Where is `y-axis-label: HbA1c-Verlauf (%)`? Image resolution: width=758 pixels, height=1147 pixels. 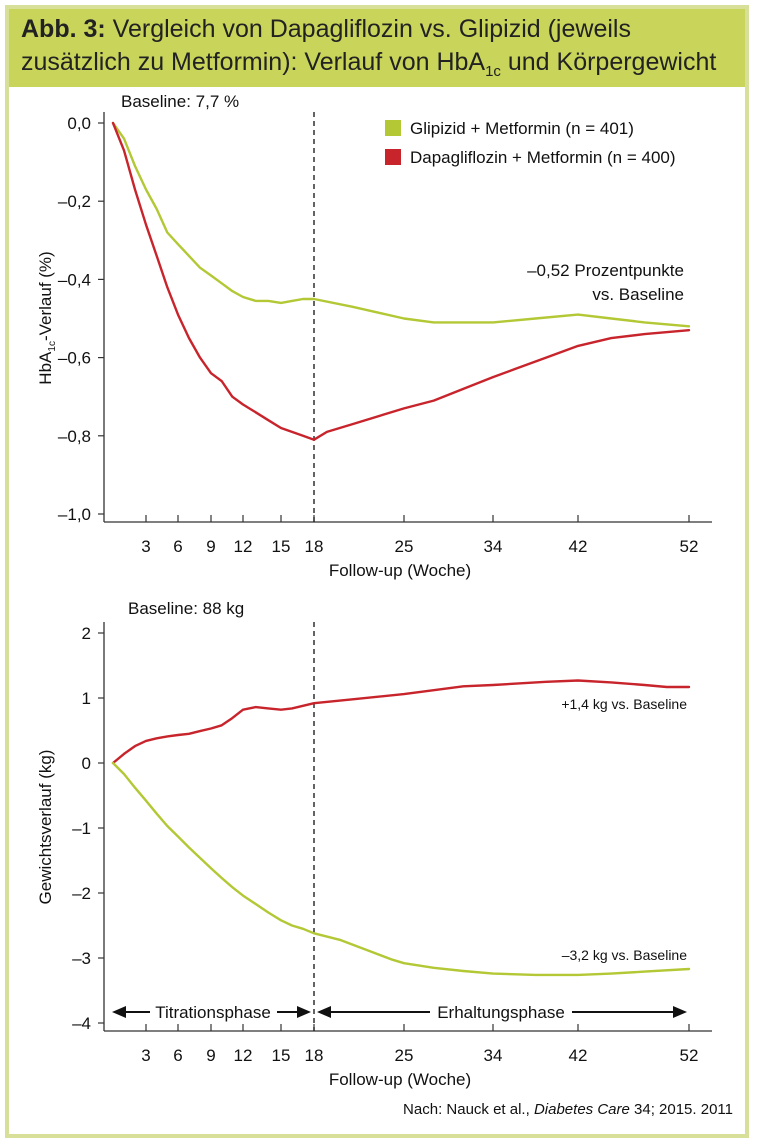 y-axis-label: HbA1c-Verlauf (%) is located at coordinates (47, 317).